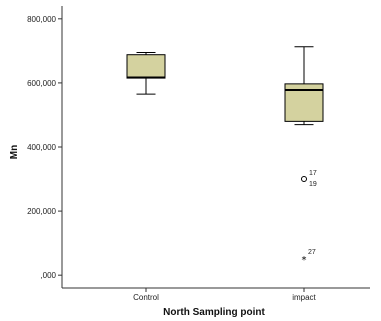 The width and height of the screenshot is (381, 321). What do you see at coordinates (225, 295) in the screenshot?
I see `x-axis: Control impact` at bounding box center [225, 295].